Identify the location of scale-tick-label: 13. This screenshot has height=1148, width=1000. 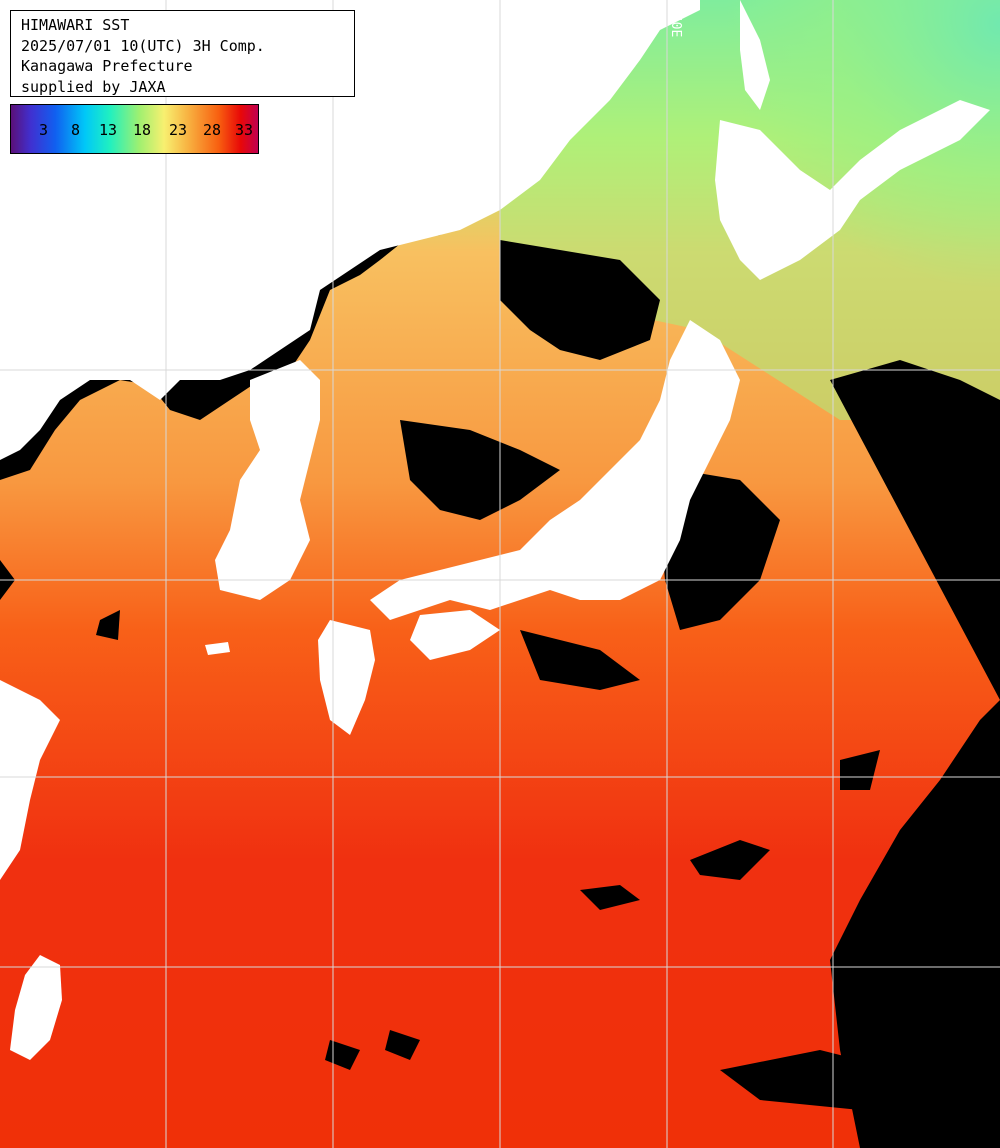
(108, 130).